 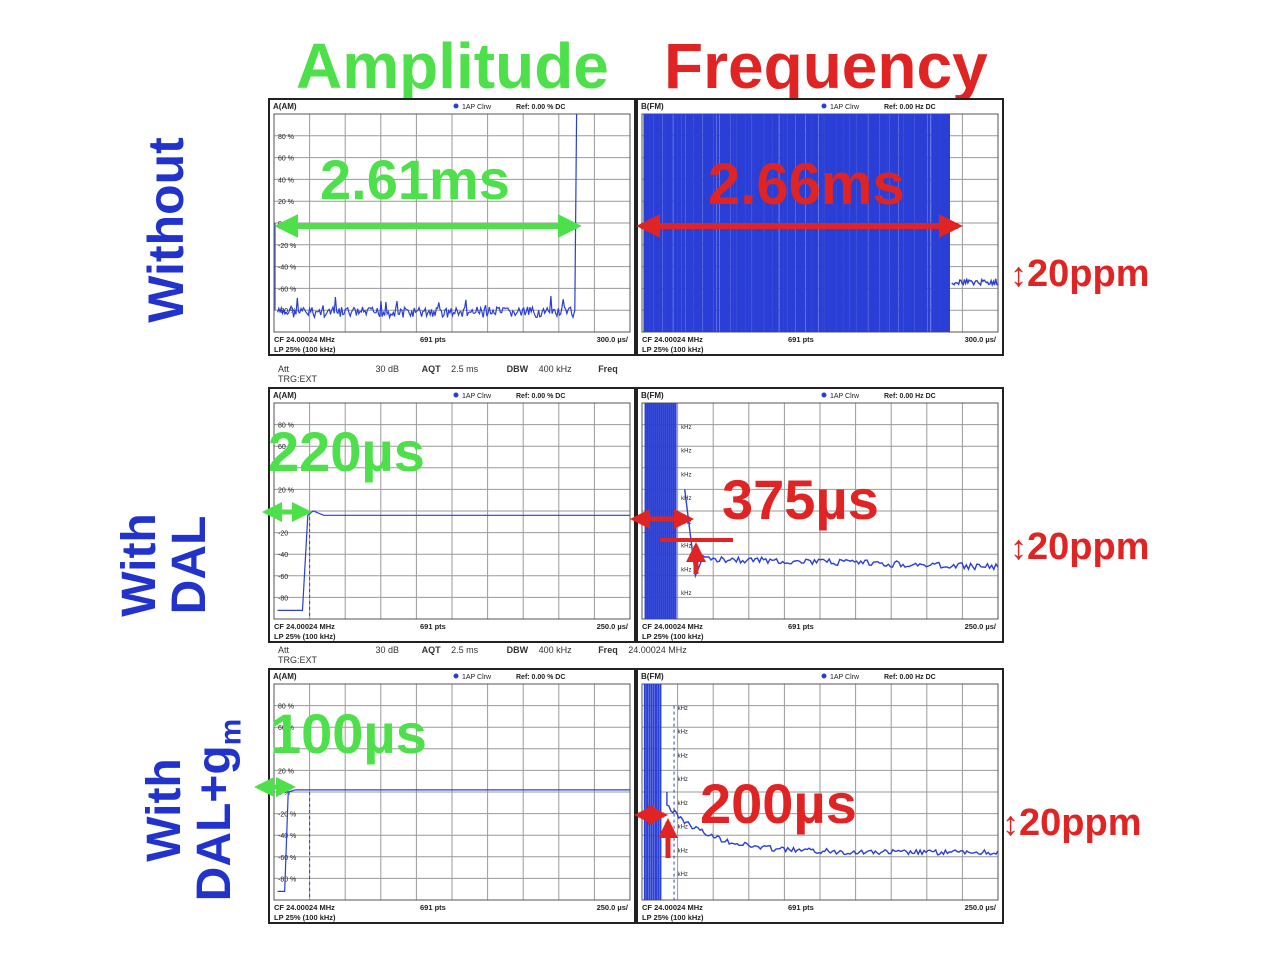 I want to click on y-tick-label: -40 %, so click(x=287, y=268).